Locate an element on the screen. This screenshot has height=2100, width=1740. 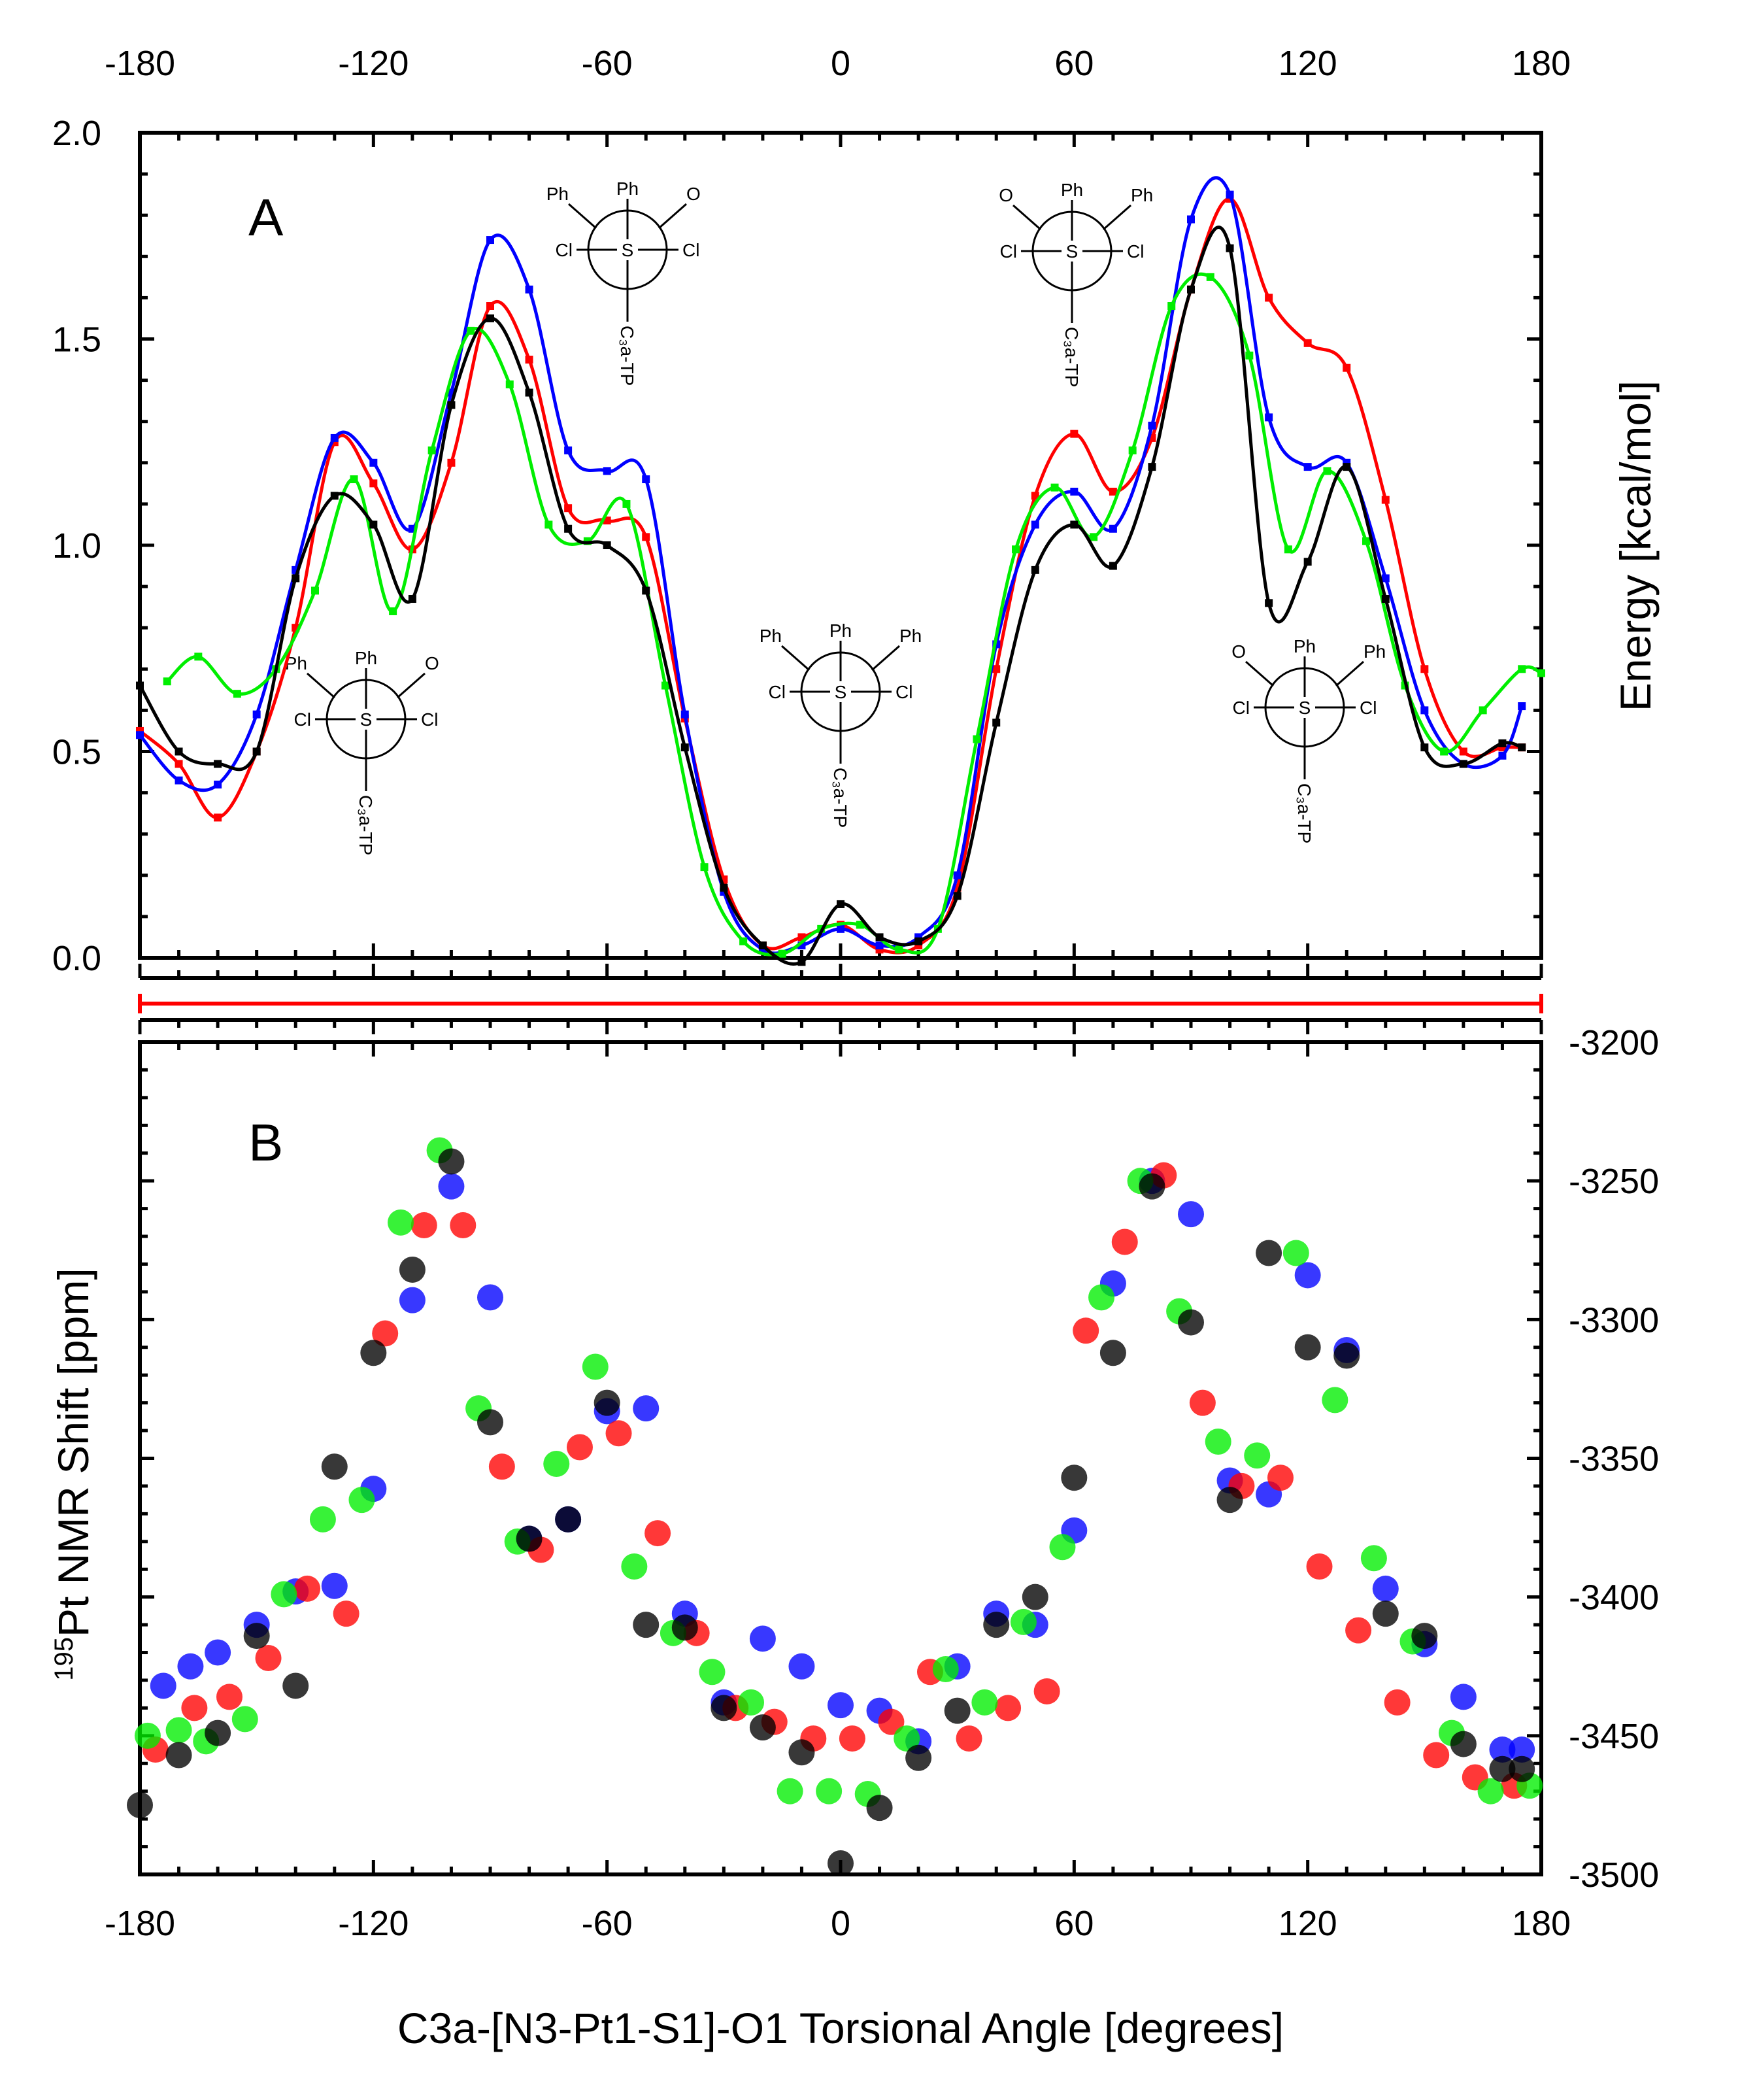
y-tick-label: -3400 is located at coordinates (1614, 1597).